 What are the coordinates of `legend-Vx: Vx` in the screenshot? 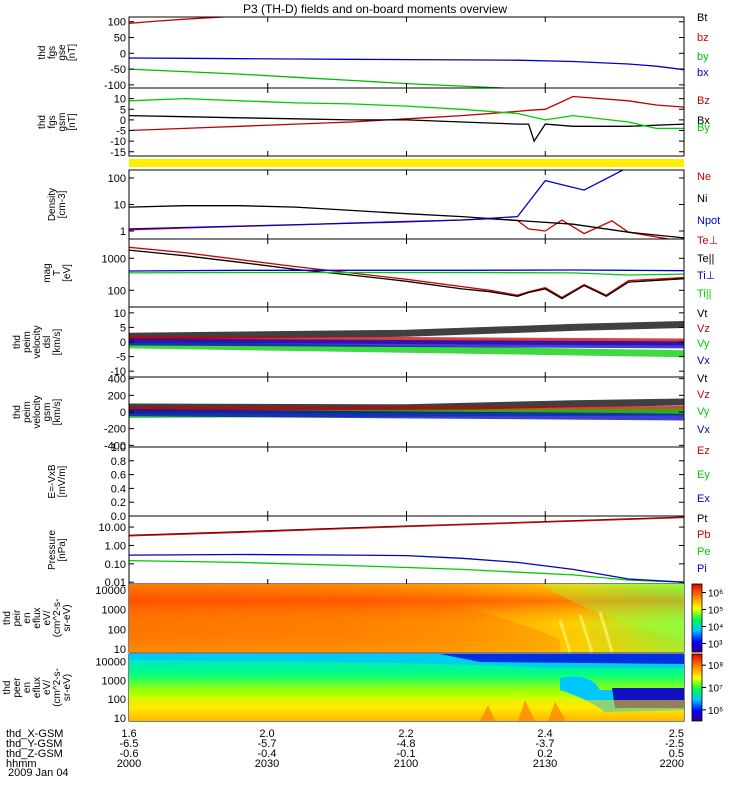 It's located at (703, 361).